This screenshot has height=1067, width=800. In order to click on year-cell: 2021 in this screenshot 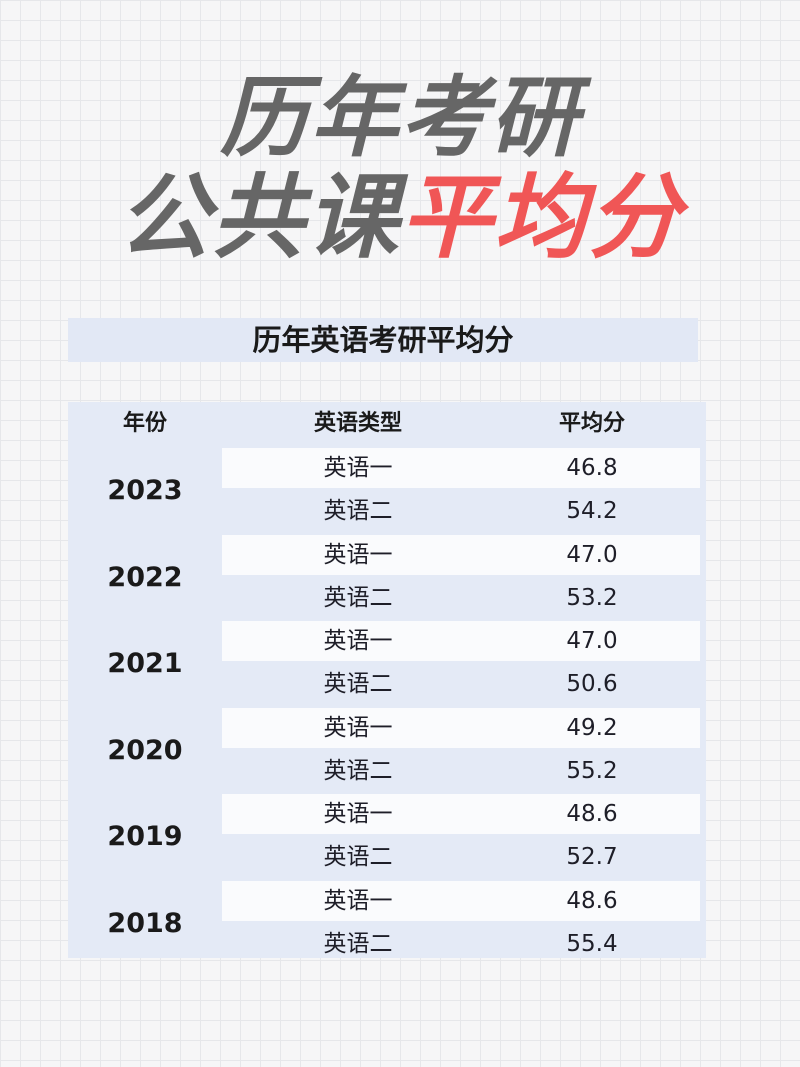, I will do `click(145, 663)`.